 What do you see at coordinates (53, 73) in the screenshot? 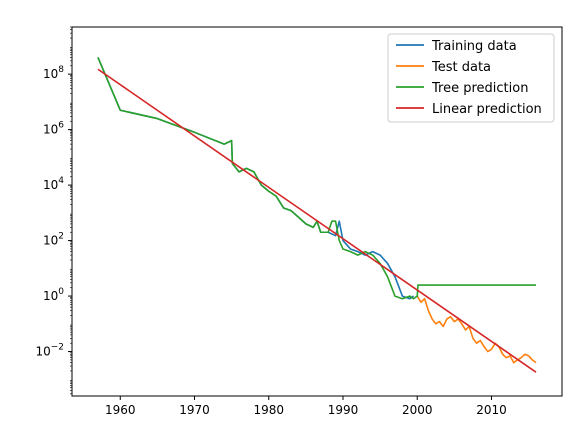
I see `y-tick-label: 10⁸` at bounding box center [53, 73].